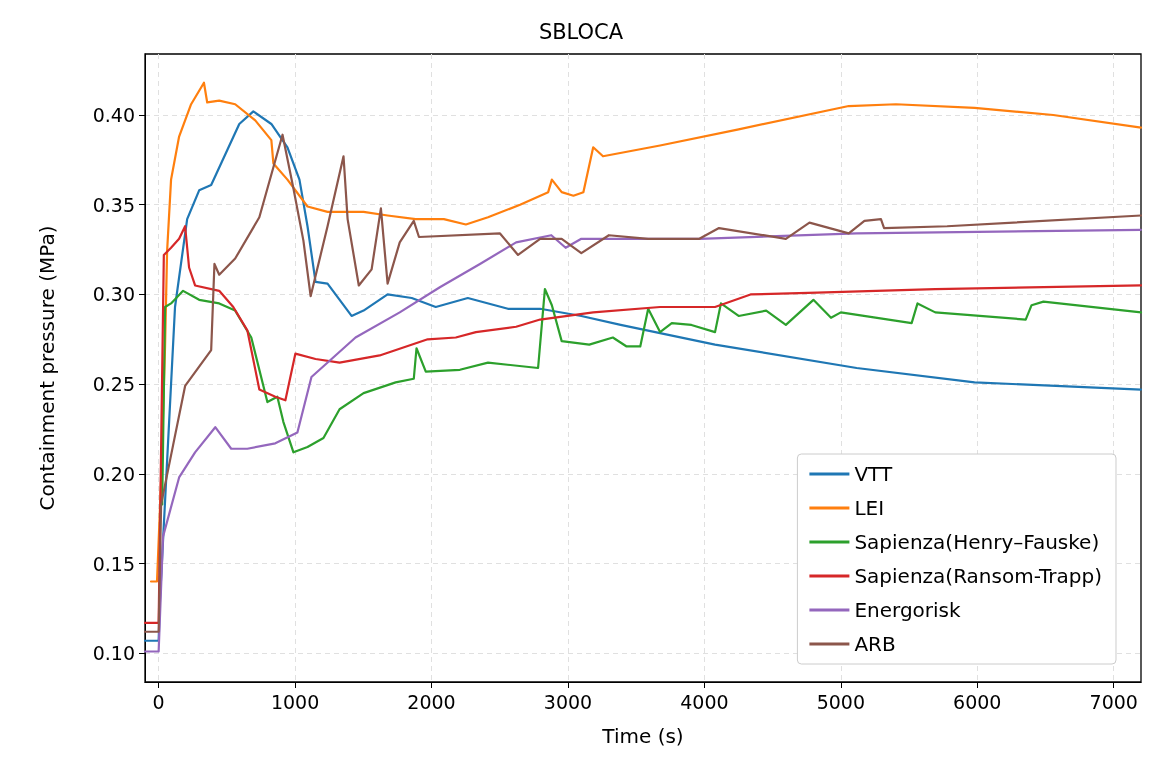 The height and width of the screenshot is (780, 1162). What do you see at coordinates (158, 701) in the screenshot?
I see `x-tick-label: 0` at bounding box center [158, 701].